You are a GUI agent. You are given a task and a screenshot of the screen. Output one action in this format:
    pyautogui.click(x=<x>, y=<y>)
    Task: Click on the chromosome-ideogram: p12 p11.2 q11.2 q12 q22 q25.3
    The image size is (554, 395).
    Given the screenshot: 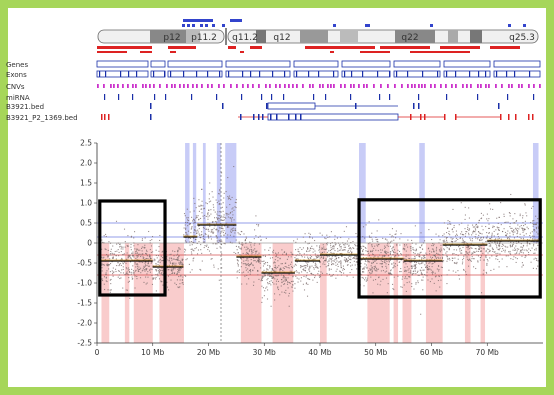 What is the action you would take?
    pyautogui.click(x=318, y=36)
    